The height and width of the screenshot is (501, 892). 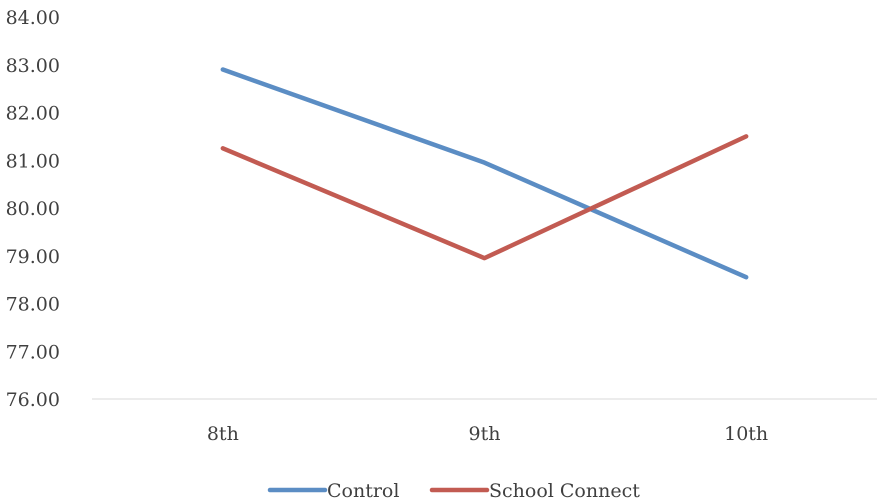 What do you see at coordinates (33, 305) in the screenshot?
I see `y-tick-label: 78.00` at bounding box center [33, 305].